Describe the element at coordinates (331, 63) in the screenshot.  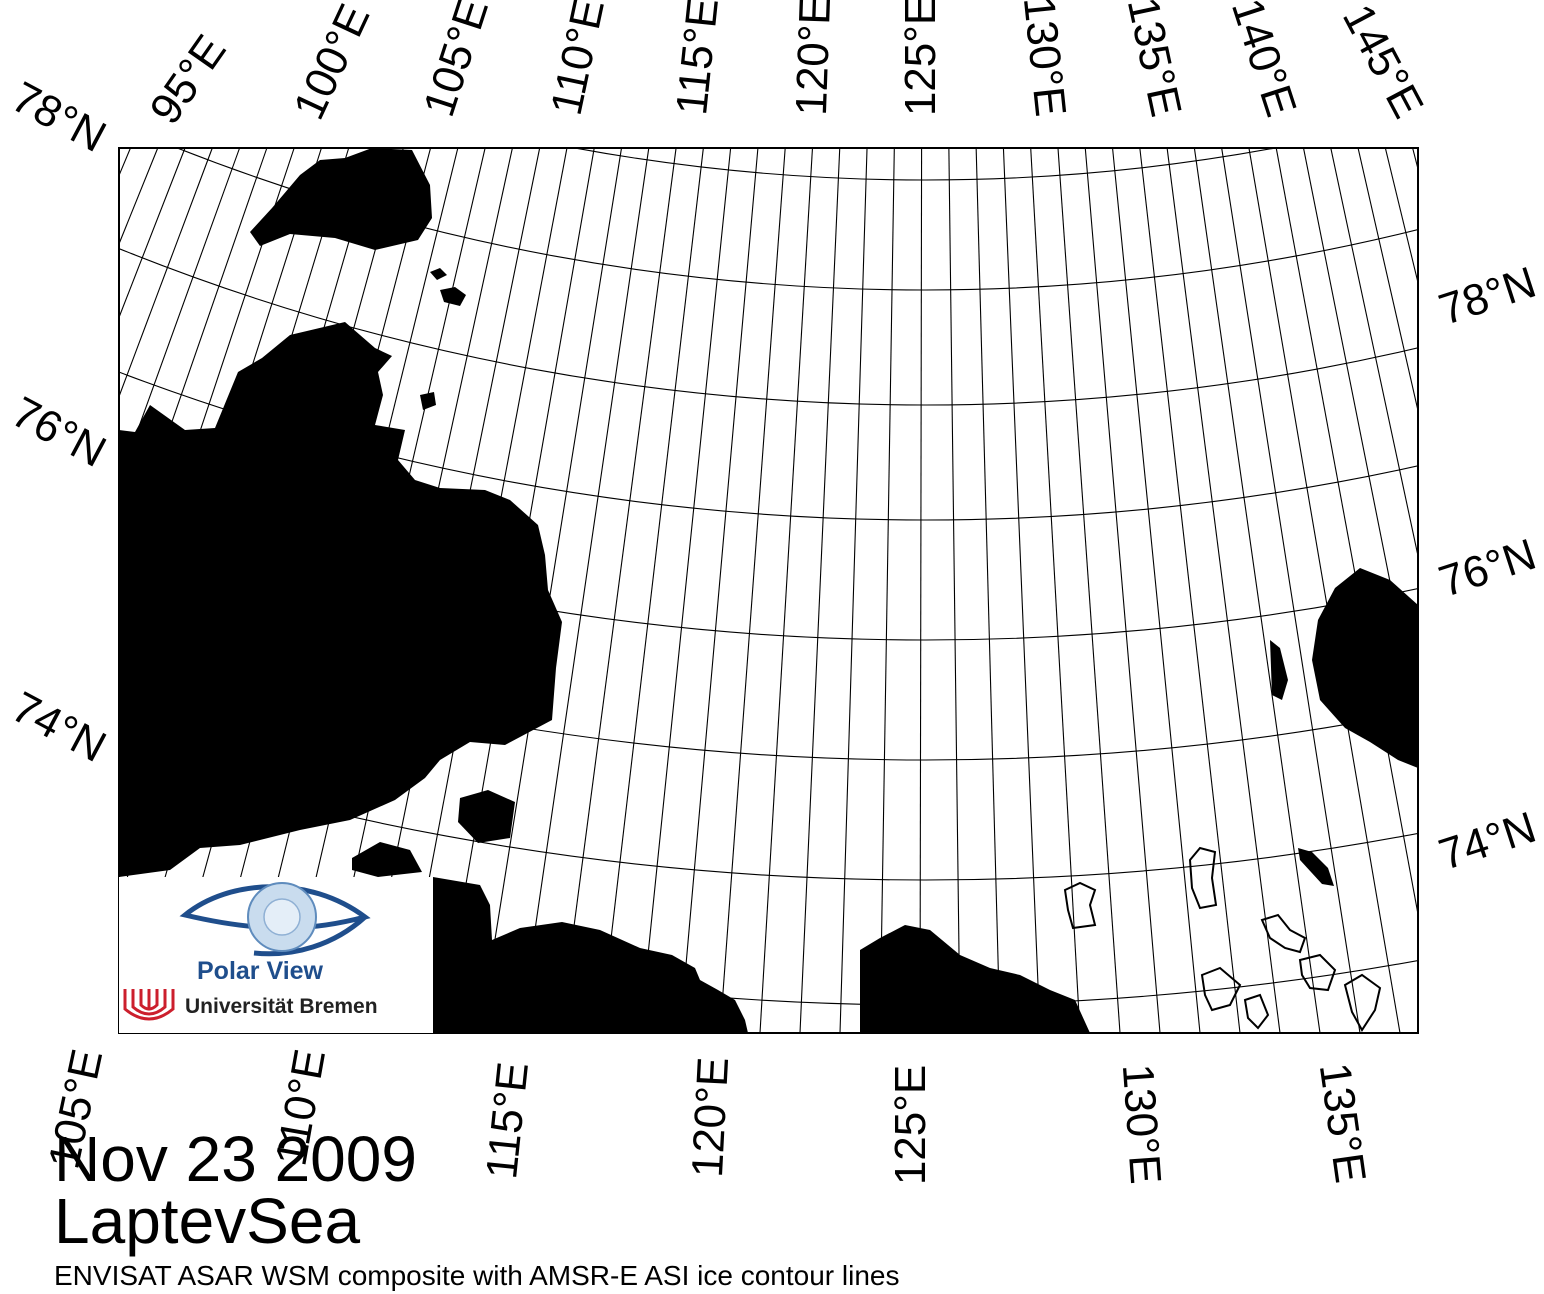
I see `lon-label-top: 100°E` at that location.